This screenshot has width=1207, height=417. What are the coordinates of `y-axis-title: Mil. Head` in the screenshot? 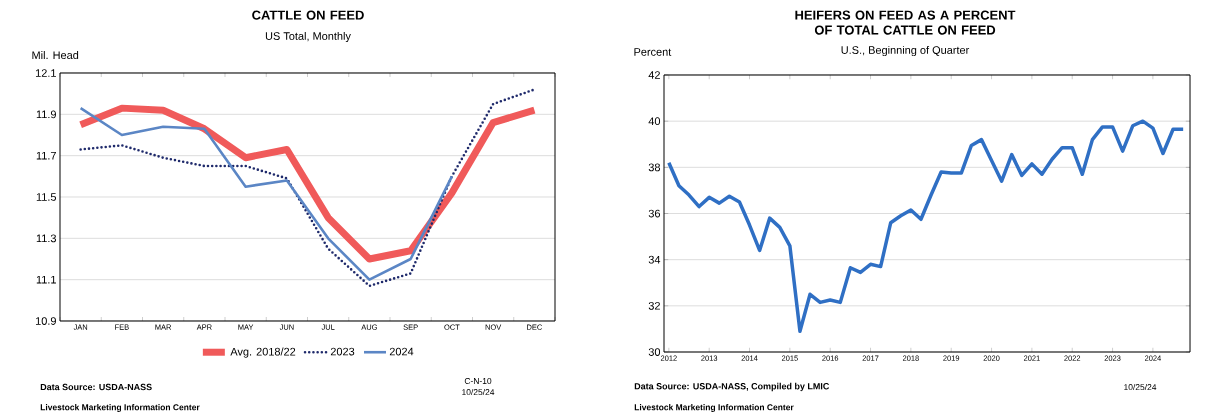 It's located at (55, 55).